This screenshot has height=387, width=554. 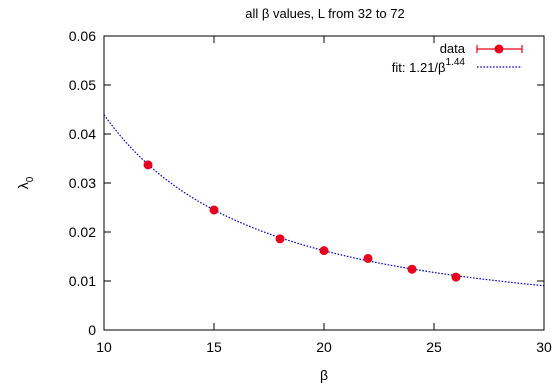 I want to click on x-axis-label: β, so click(x=324, y=375).